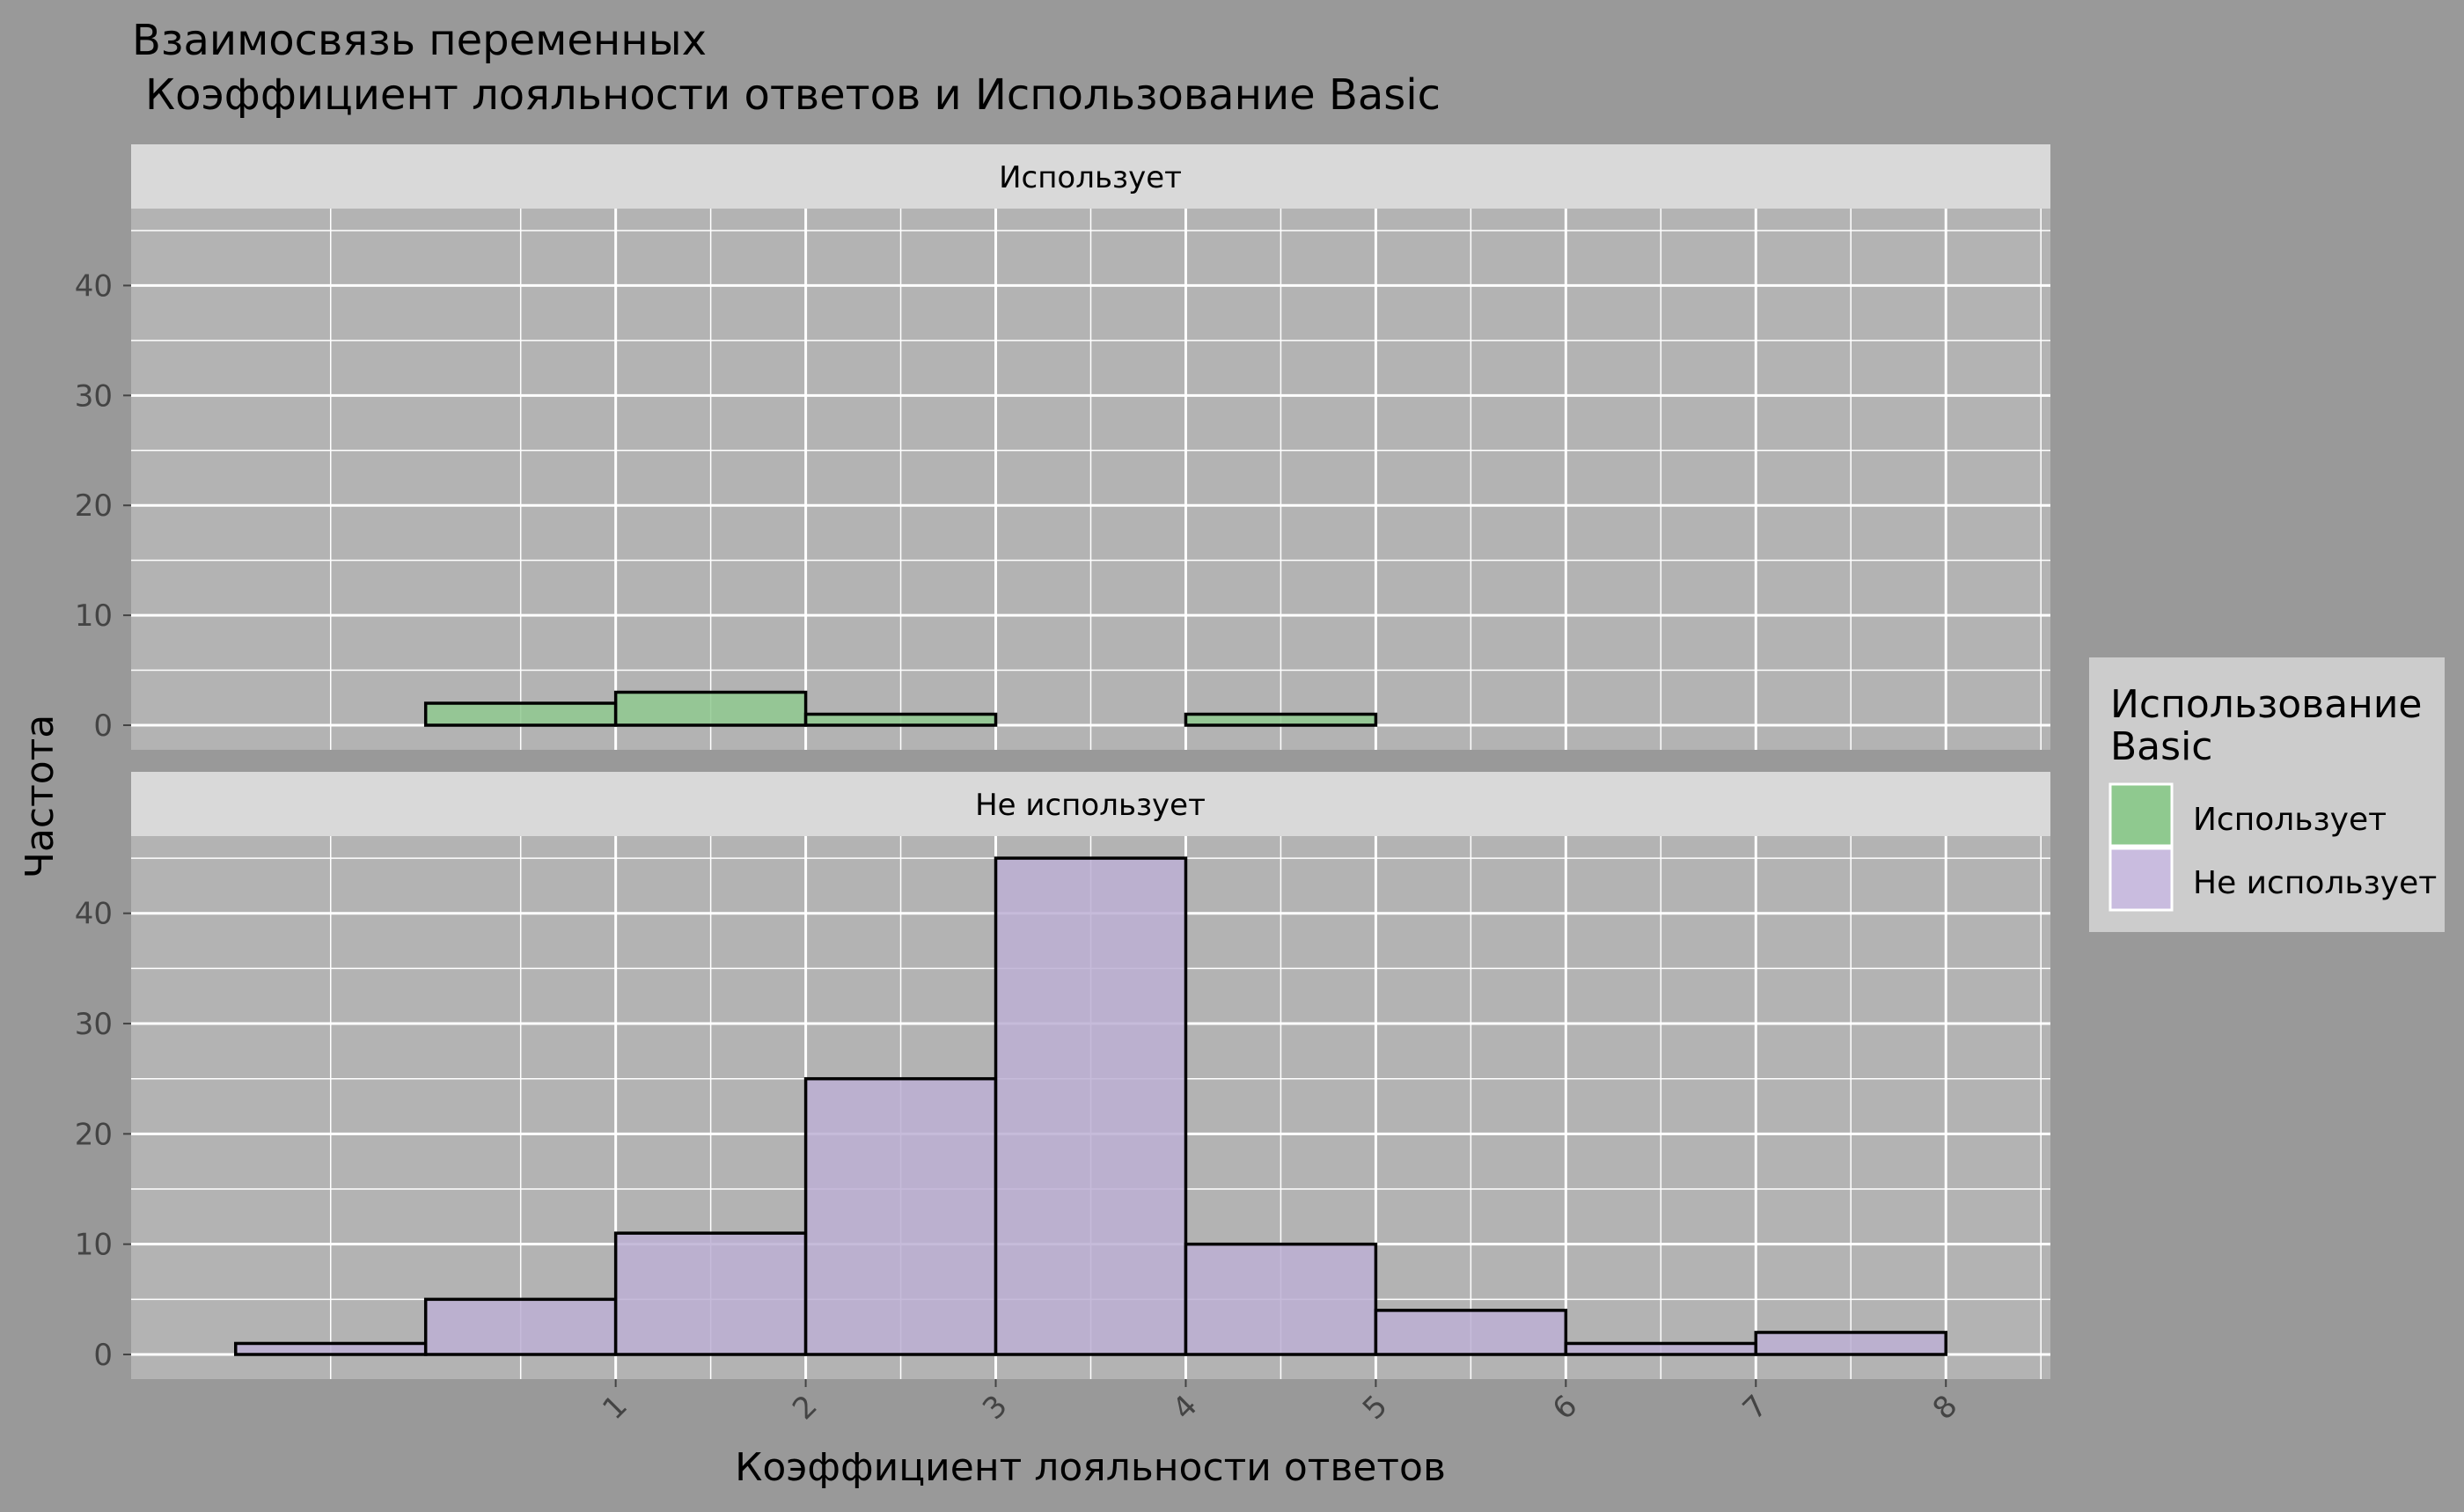 The width and height of the screenshot is (2464, 1512). Describe the element at coordinates (2266, 704) in the screenshot. I see `legend-title-line1: Использование` at that location.